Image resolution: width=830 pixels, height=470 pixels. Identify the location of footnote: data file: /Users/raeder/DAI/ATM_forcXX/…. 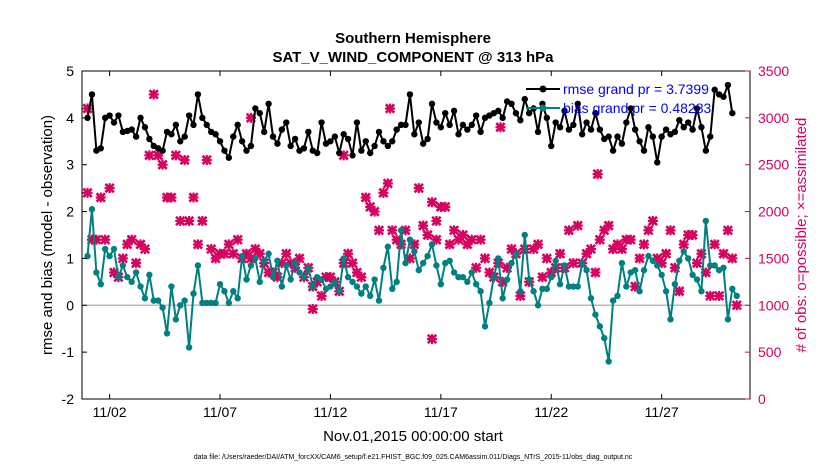
(413, 457).